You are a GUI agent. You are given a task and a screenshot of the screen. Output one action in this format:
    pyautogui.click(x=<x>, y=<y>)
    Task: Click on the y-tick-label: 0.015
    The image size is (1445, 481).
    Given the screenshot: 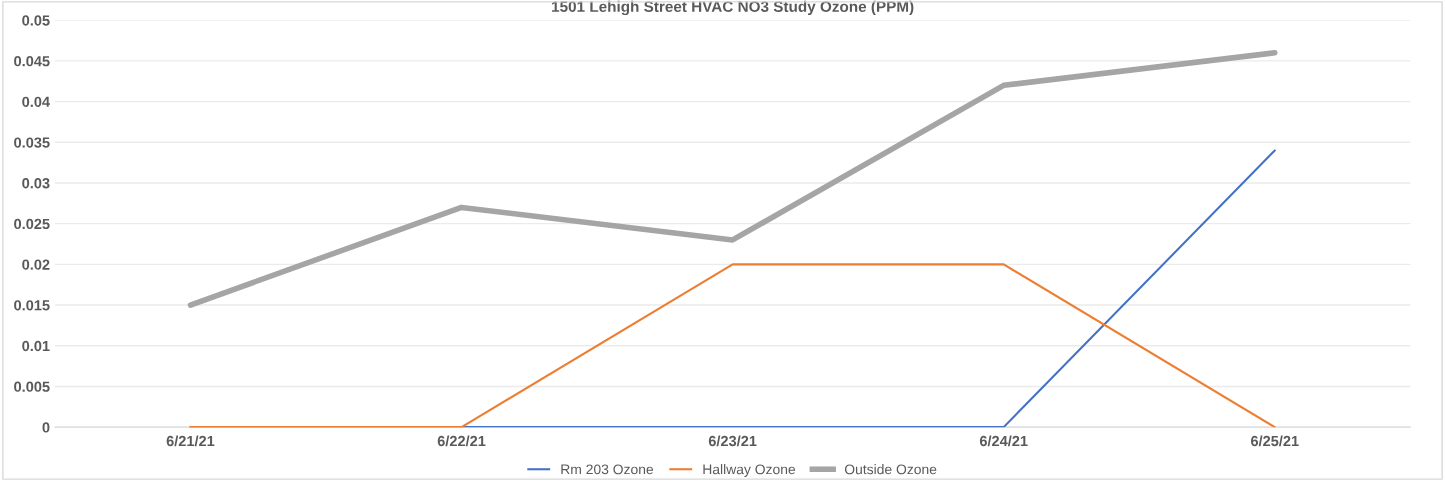 What is the action you would take?
    pyautogui.click(x=32, y=305)
    